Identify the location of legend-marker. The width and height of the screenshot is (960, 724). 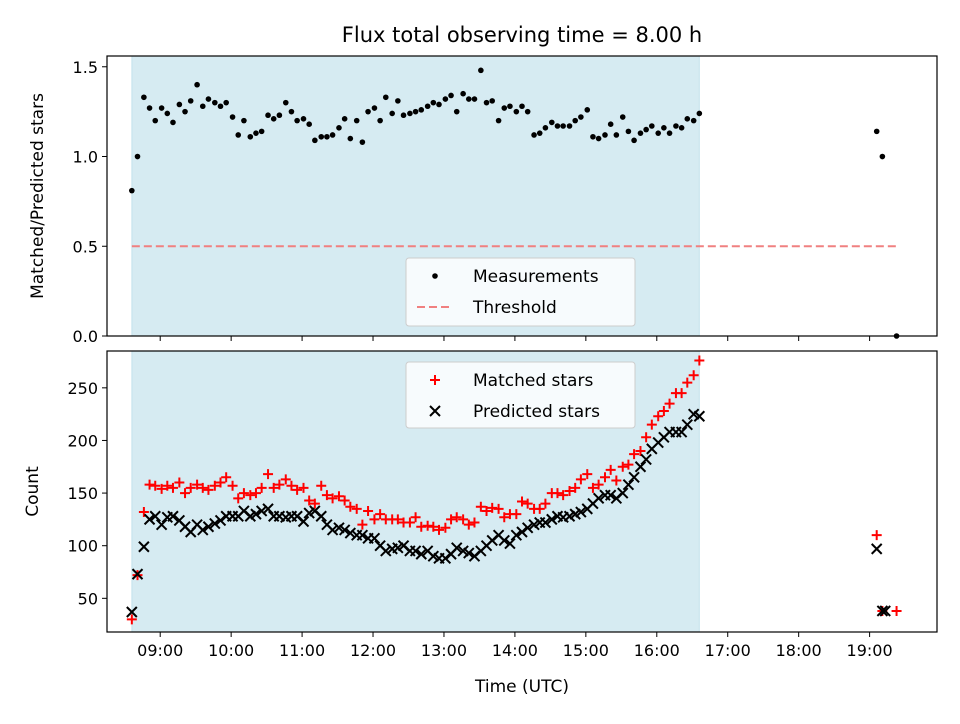
(435, 380).